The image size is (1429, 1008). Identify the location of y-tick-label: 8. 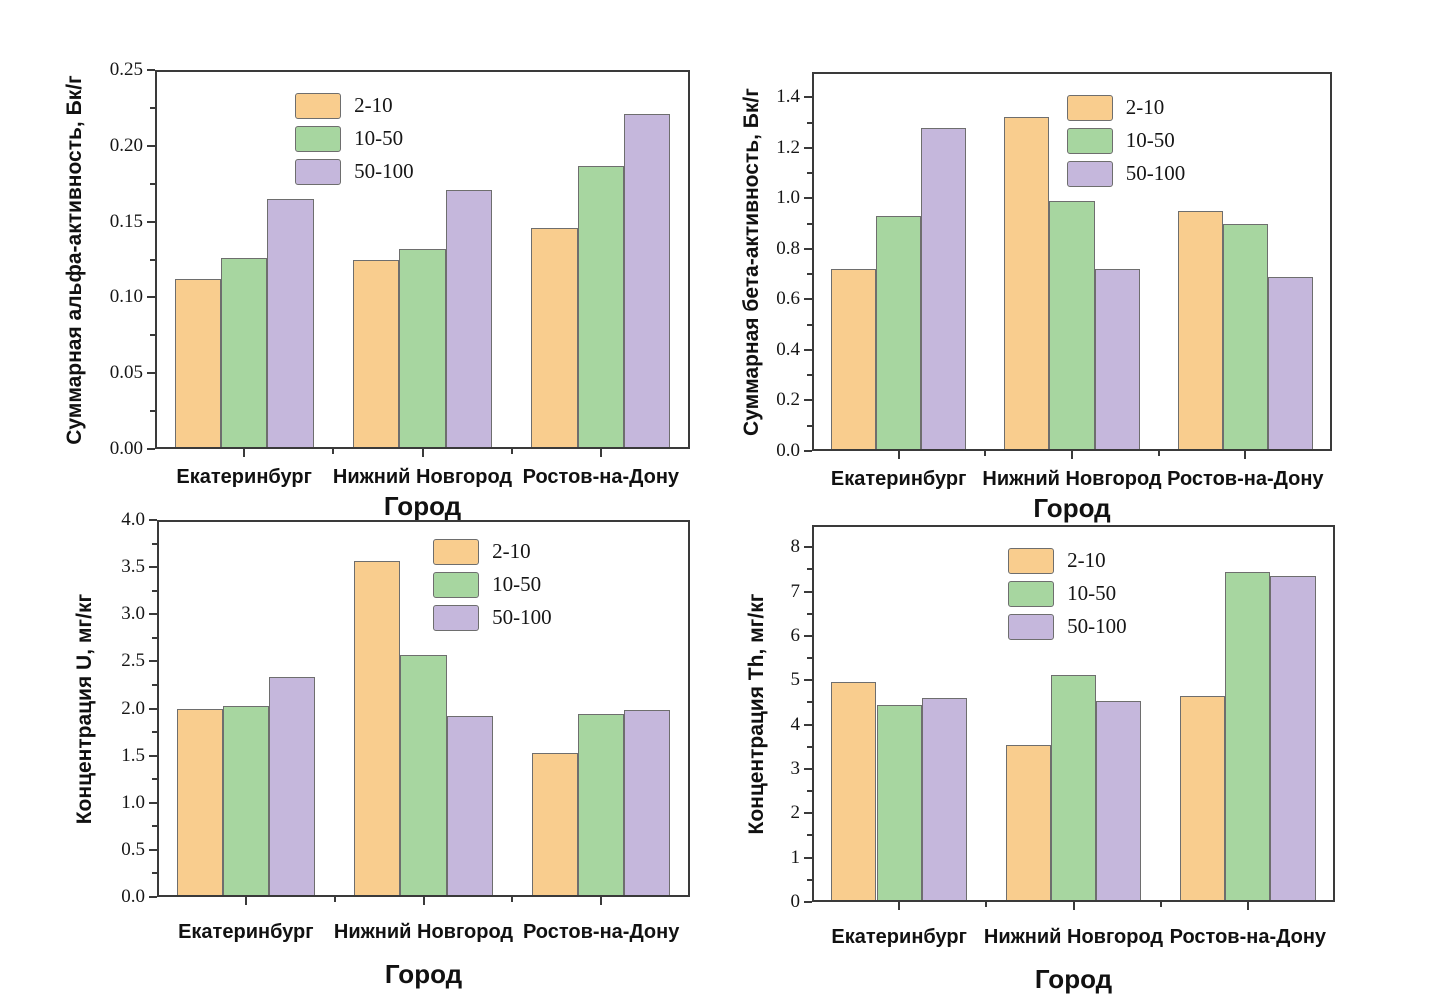
(795, 547).